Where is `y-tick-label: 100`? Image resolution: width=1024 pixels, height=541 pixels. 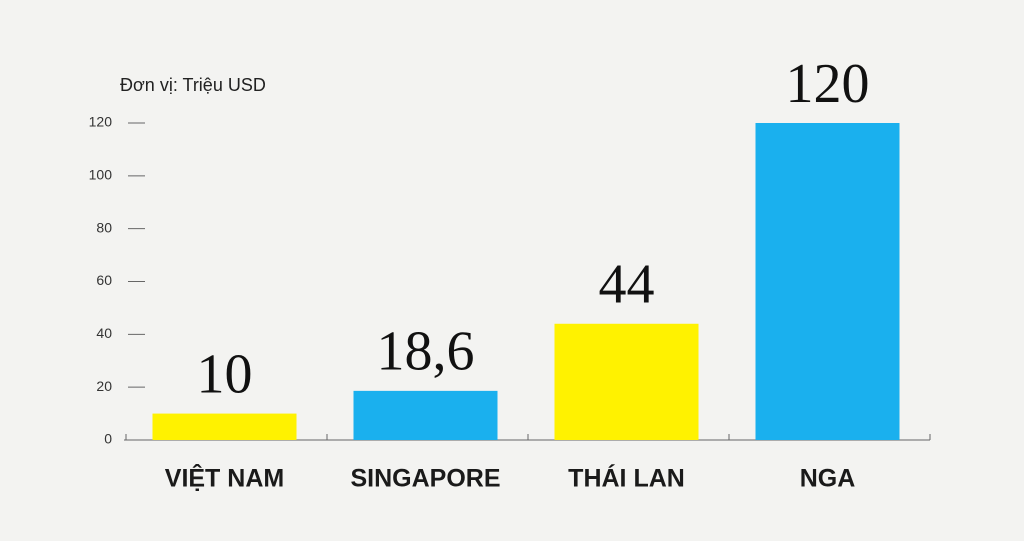
y-tick-label: 100 is located at coordinates (101, 175).